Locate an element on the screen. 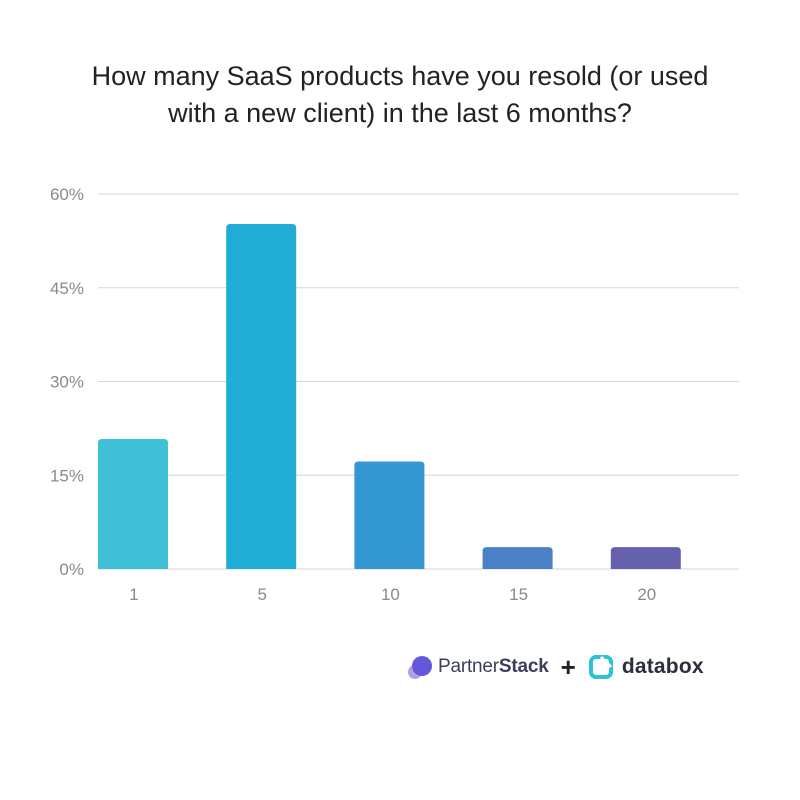  x-tick-label: 1 is located at coordinates (133, 594).